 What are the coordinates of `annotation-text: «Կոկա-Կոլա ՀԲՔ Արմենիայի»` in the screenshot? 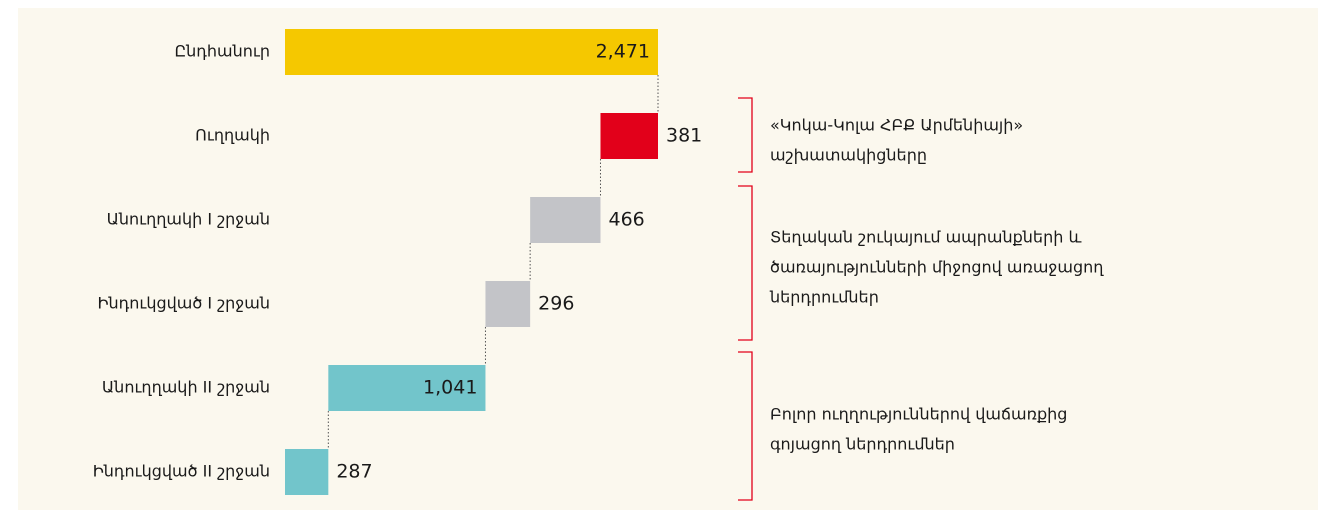 It's located at (896, 125).